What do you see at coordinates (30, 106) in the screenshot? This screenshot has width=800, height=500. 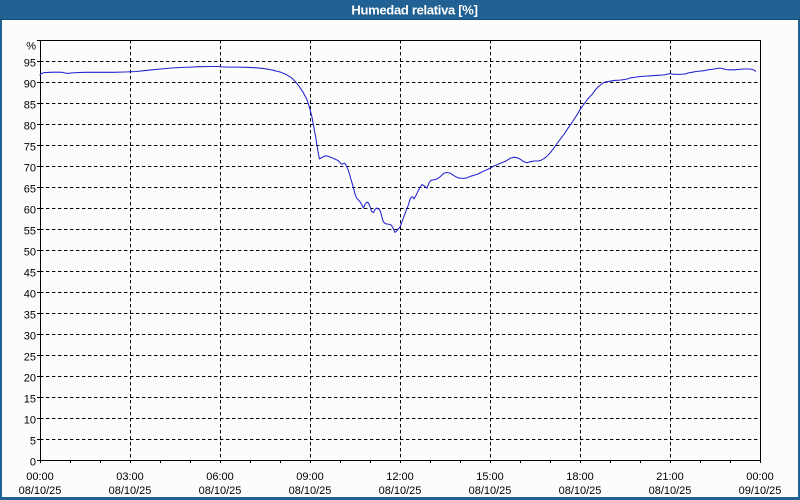 I see `svg-text: 85` at bounding box center [30, 106].